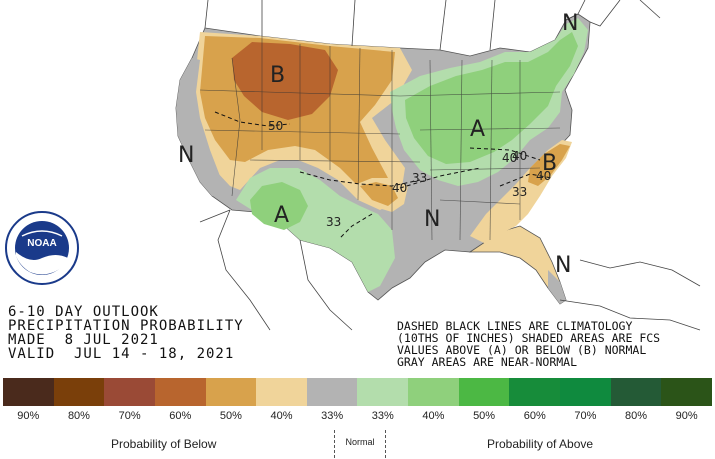  I want to click on title-line-4: VALID JUL 14 - 18, 2021, so click(121, 354).